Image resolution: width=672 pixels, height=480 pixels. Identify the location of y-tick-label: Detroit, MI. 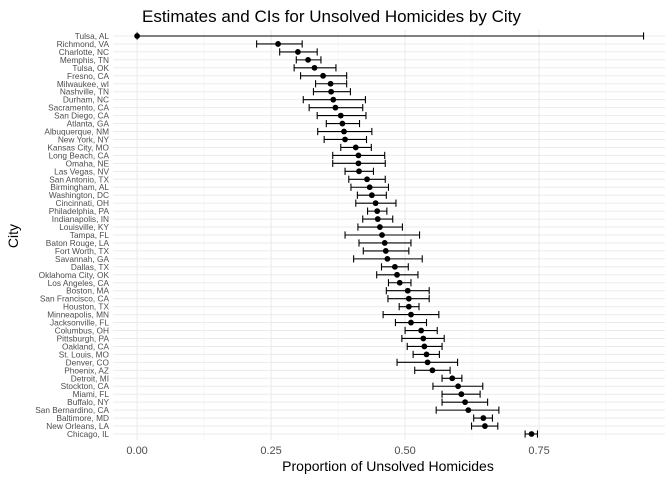
(90, 378).